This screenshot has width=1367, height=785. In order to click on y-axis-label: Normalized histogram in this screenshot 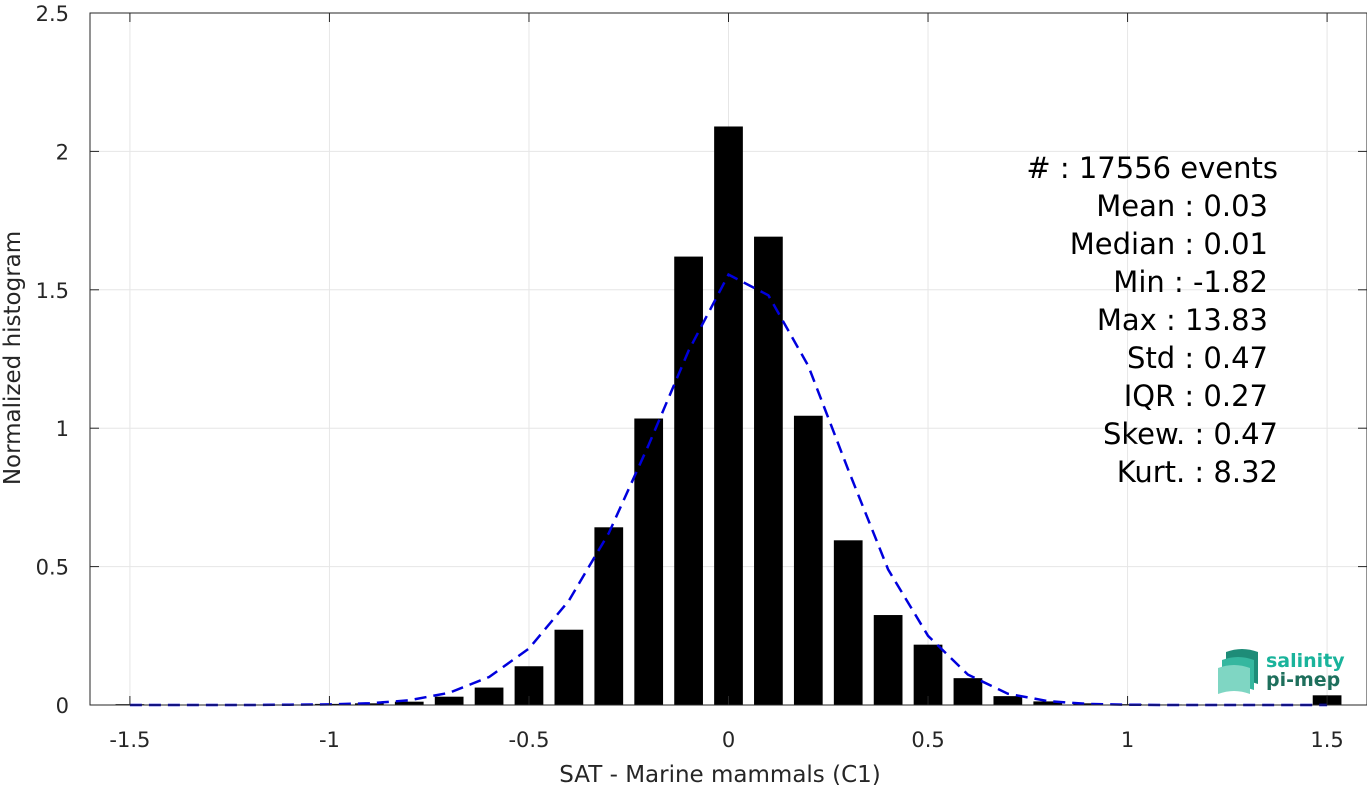, I will do `click(13, 358)`.